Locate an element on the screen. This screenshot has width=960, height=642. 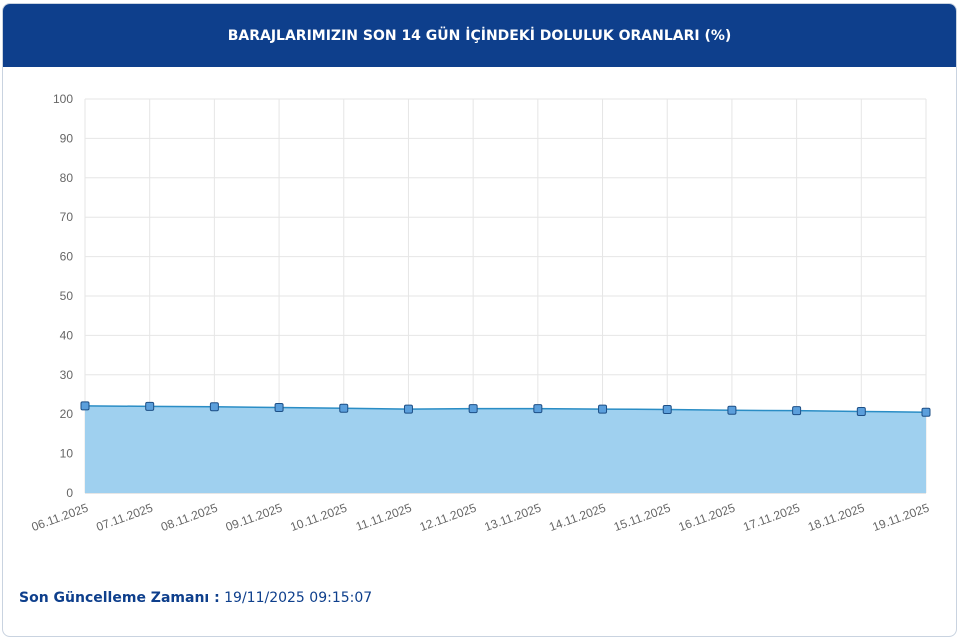
y-tick-label: 70 is located at coordinates (67, 217).